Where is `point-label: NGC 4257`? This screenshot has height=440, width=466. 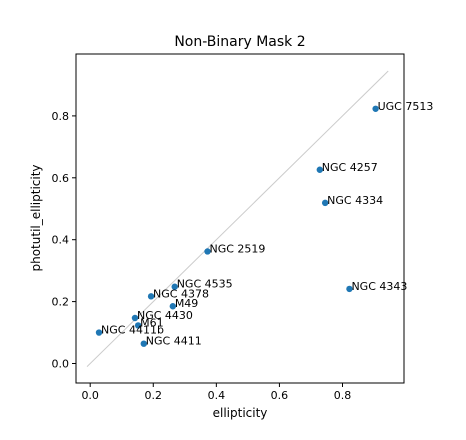
point-label: NGC 4257 is located at coordinates (350, 167).